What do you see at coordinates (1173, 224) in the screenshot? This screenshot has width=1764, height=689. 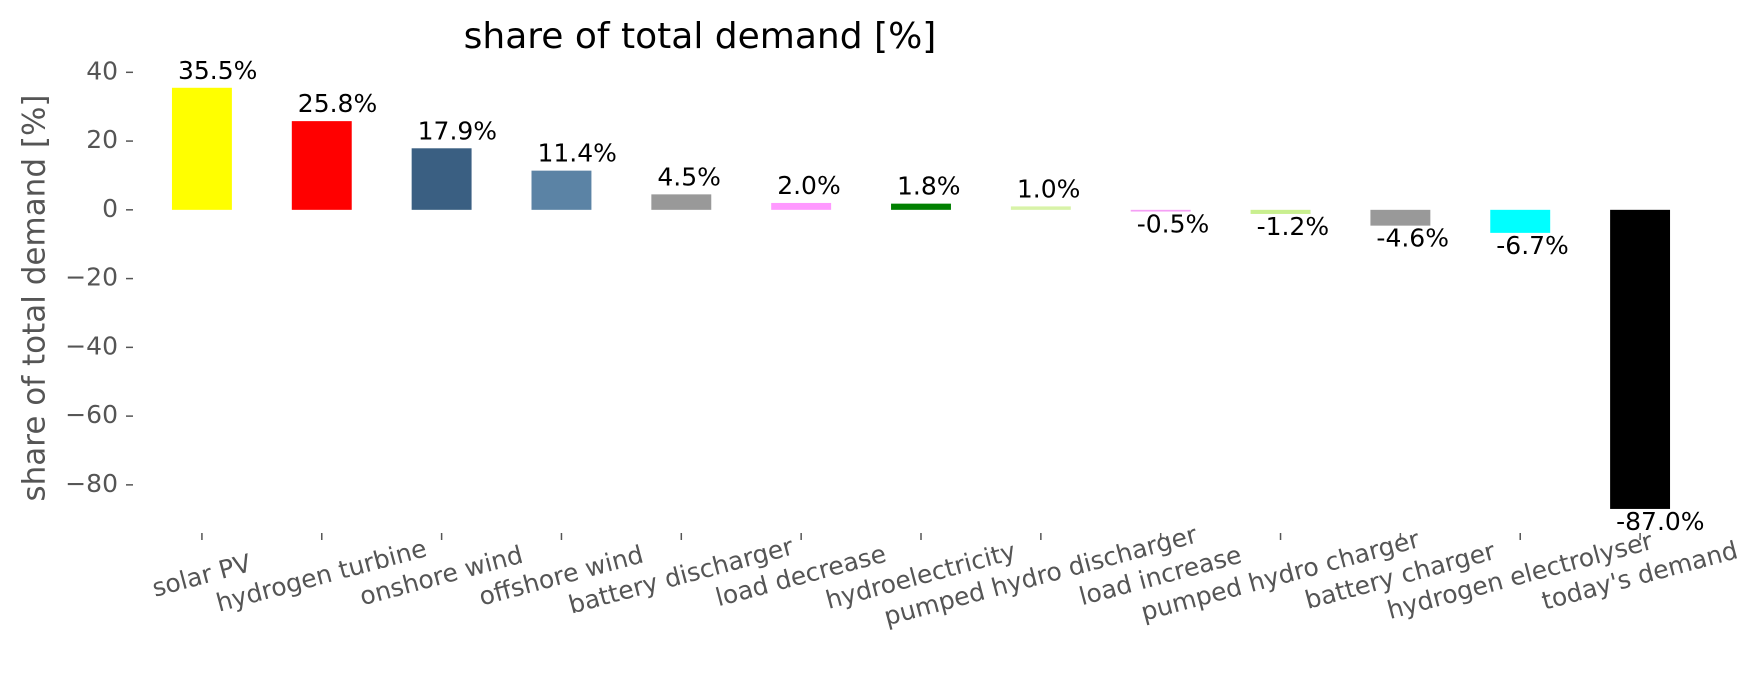 I see `value-label: -0.5%` at bounding box center [1173, 224].